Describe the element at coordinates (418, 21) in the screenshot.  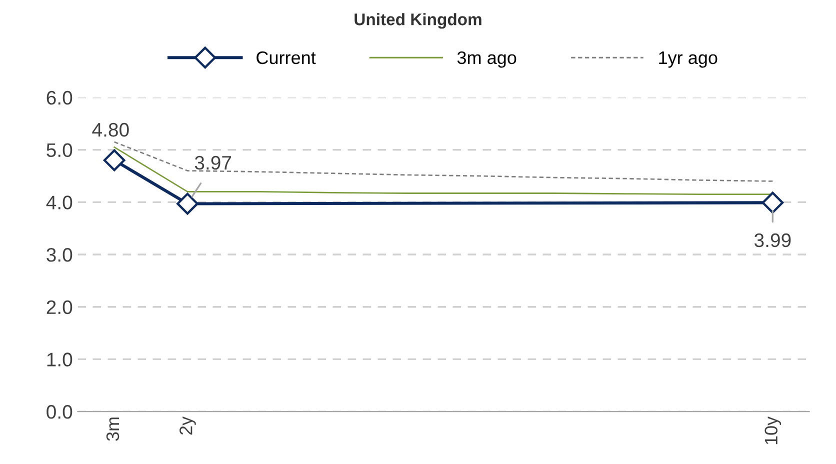
I see `chart-title: United Kingdom` at that location.